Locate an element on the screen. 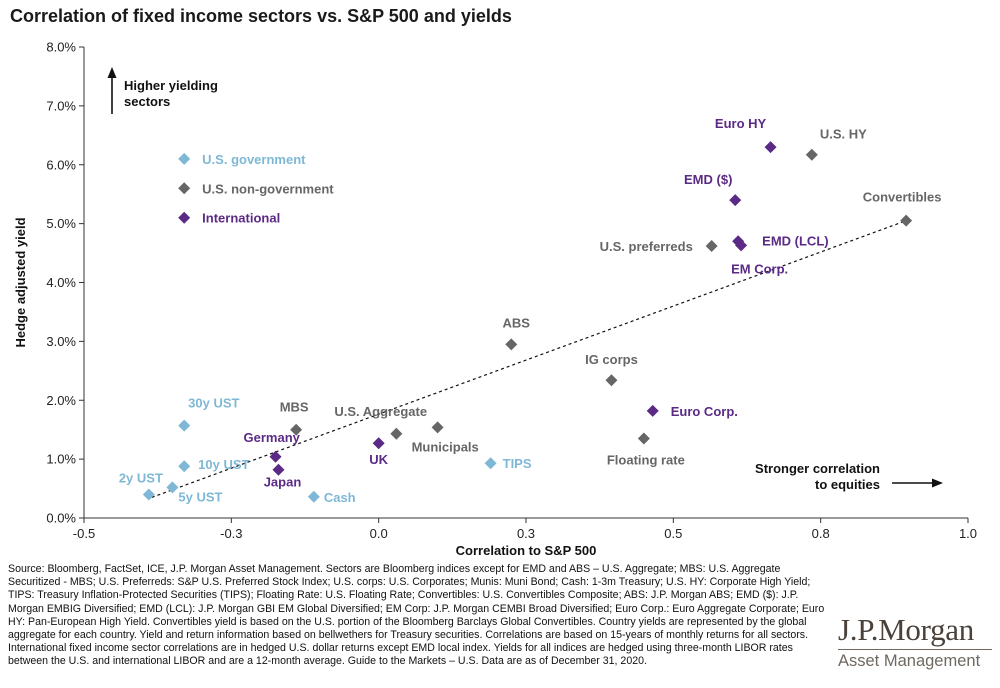 This screenshot has width=1000, height=688. point-30y-ust is located at coordinates (184, 425).